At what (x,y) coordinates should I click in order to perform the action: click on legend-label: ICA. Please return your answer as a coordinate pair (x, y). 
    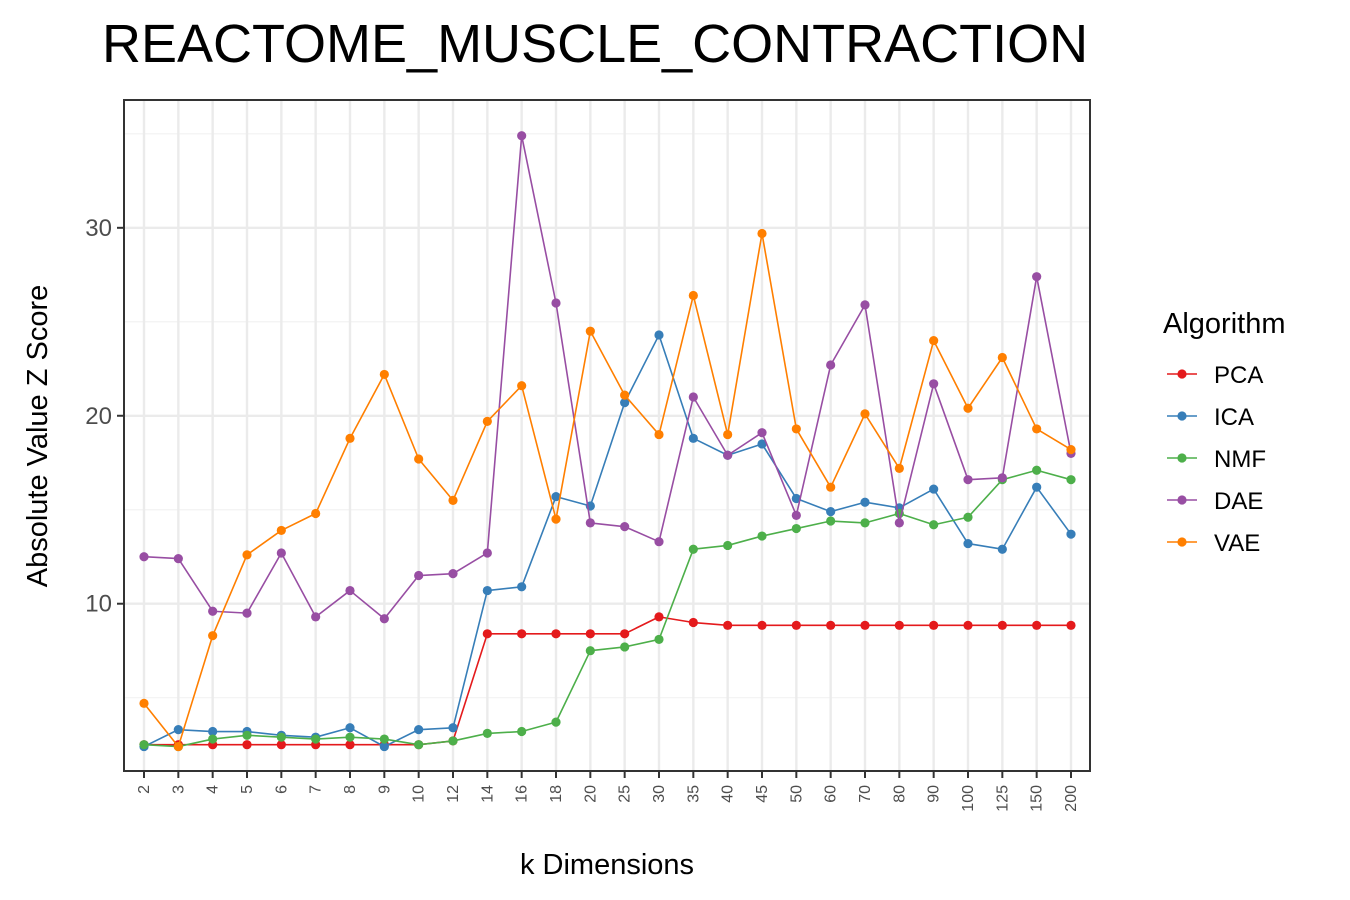
    Looking at the image, I should click on (1234, 417).